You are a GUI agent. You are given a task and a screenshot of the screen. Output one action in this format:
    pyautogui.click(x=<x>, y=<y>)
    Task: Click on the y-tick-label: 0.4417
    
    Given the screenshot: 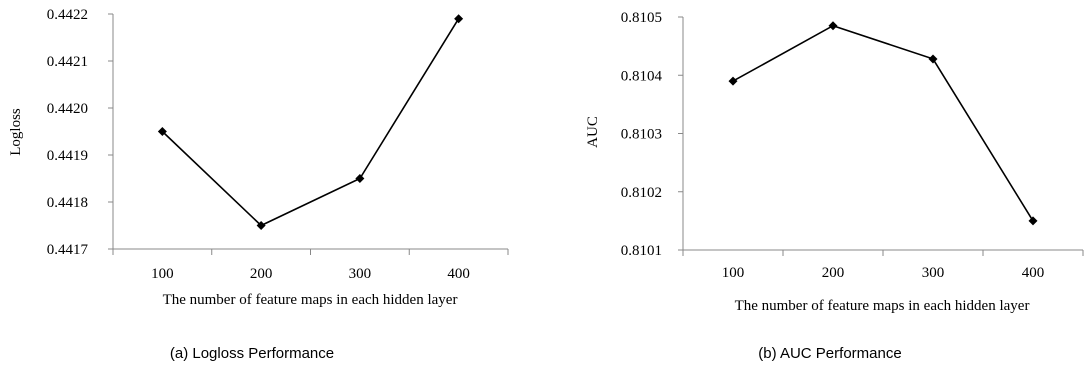 What is the action you would take?
    pyautogui.click(x=68, y=250)
    